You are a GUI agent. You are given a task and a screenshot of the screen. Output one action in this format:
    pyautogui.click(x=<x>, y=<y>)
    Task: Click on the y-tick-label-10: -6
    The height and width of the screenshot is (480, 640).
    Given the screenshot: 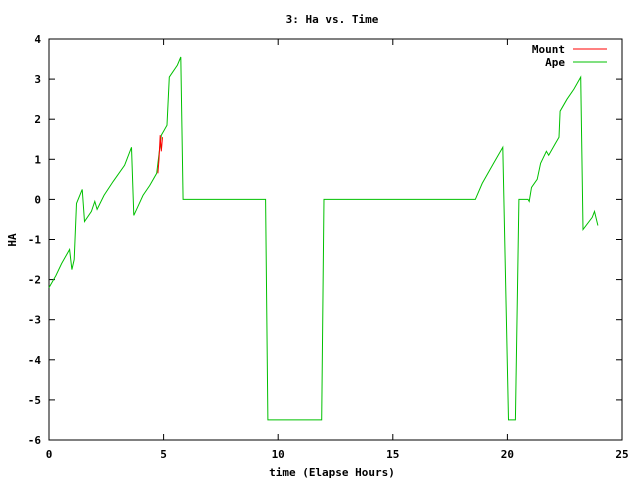 What is the action you would take?
    pyautogui.click(x=35, y=440)
    